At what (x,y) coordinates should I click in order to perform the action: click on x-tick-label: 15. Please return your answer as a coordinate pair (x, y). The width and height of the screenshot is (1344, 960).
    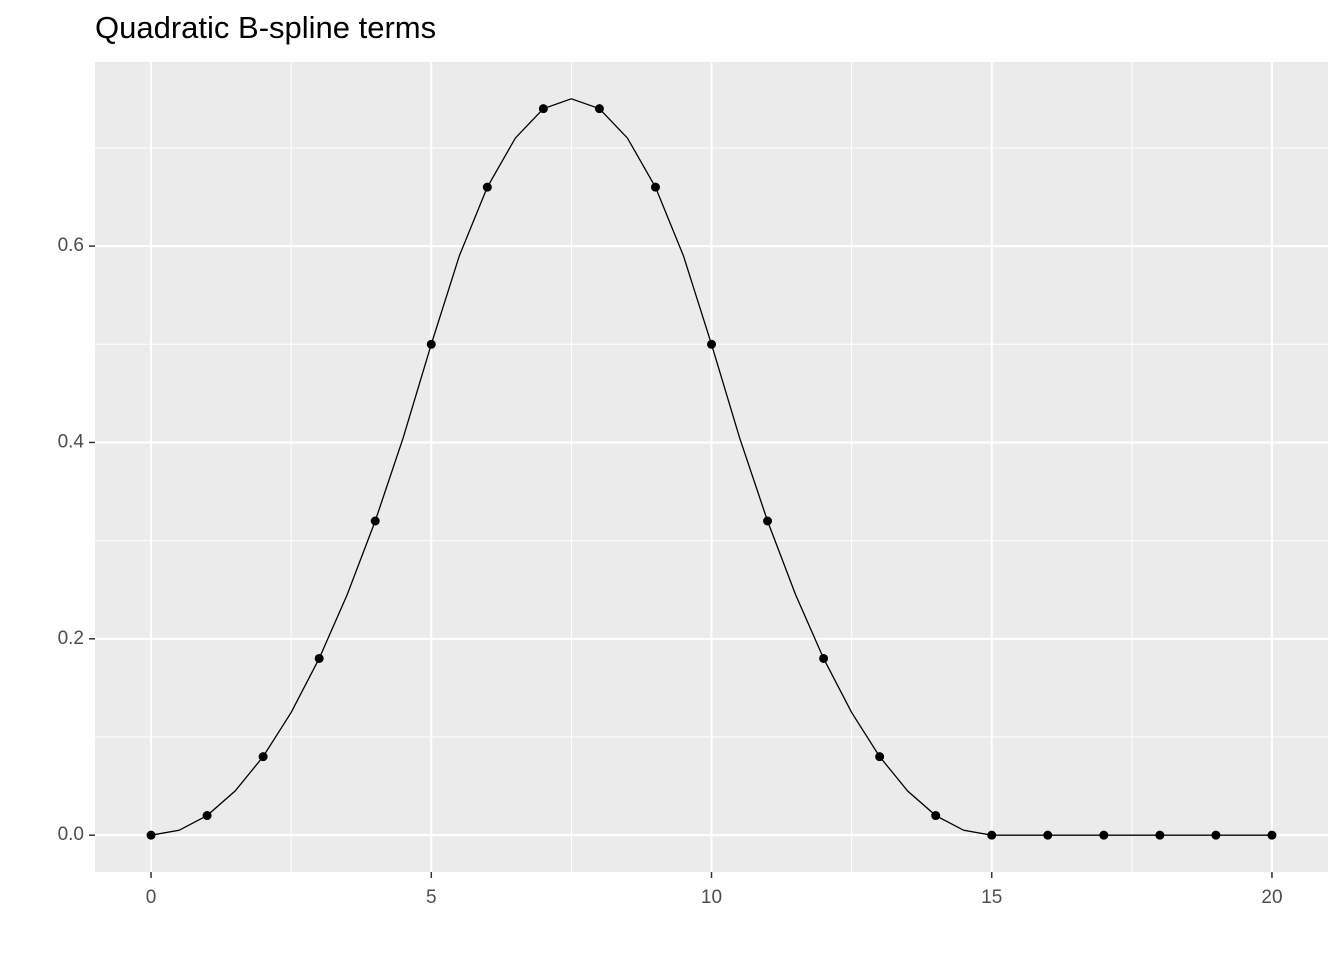
    Looking at the image, I should click on (991, 897).